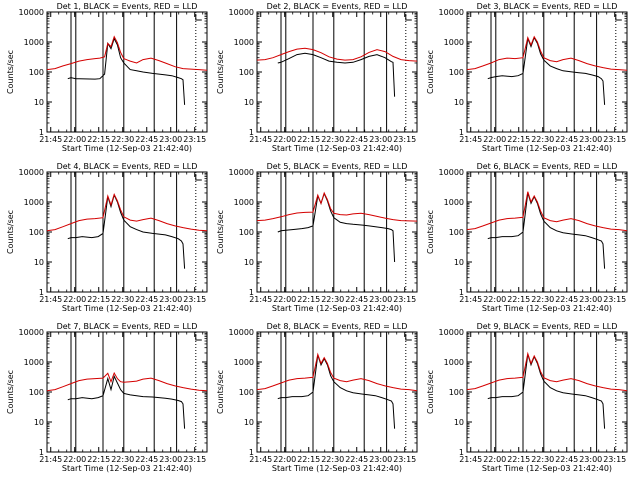 Image resolution: width=640 pixels, height=480 pixels. Describe the element at coordinates (127, 326) in the screenshot. I see `panel-title: Det 7, BLACK = Events, RED = LLD` at that location.